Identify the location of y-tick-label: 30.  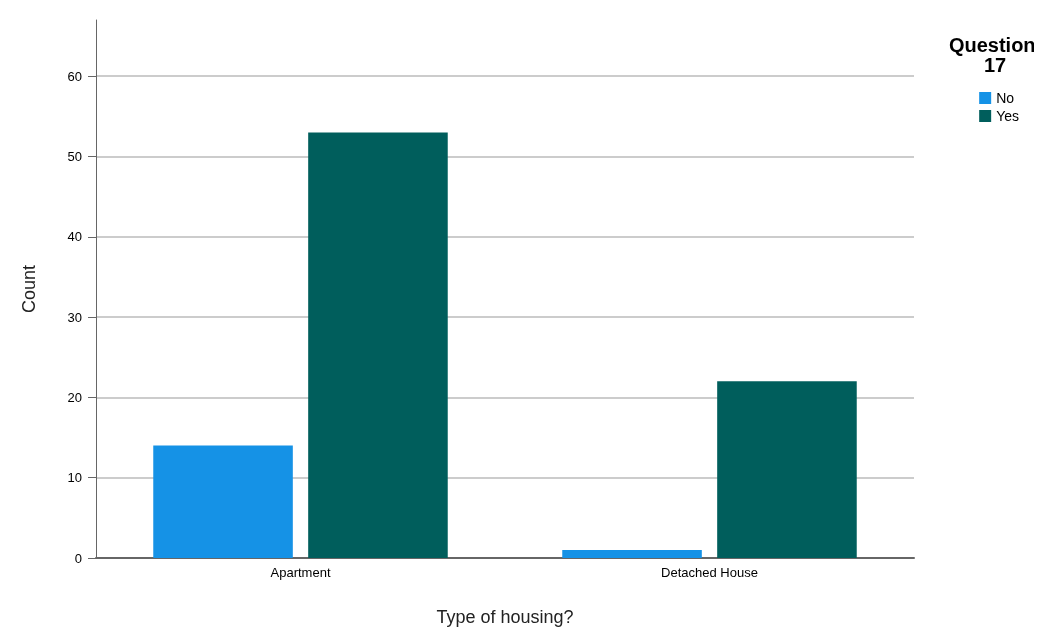
(74, 317).